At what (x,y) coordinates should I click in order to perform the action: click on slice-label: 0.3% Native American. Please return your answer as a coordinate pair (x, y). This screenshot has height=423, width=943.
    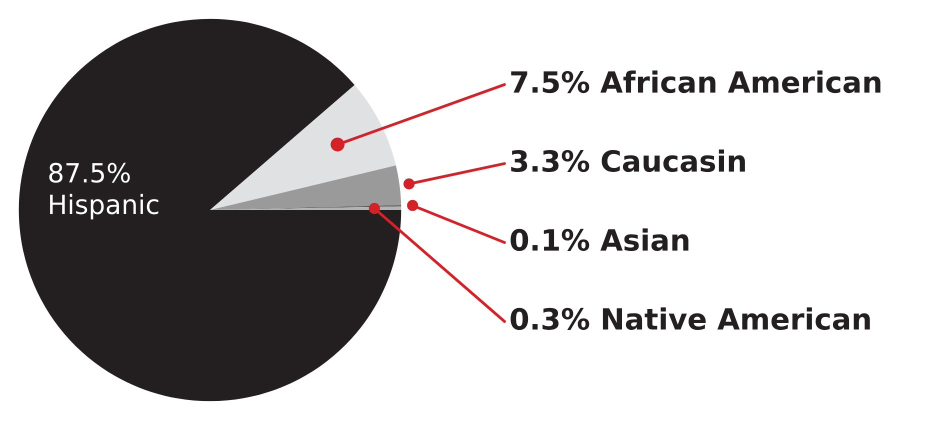
    Looking at the image, I should click on (690, 318).